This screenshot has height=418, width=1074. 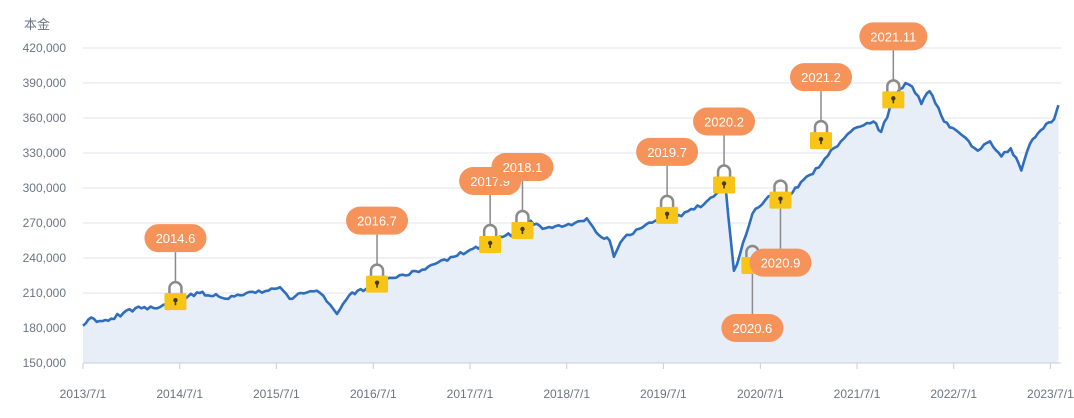 I want to click on y-tick-label: 240,000, so click(x=45, y=258).